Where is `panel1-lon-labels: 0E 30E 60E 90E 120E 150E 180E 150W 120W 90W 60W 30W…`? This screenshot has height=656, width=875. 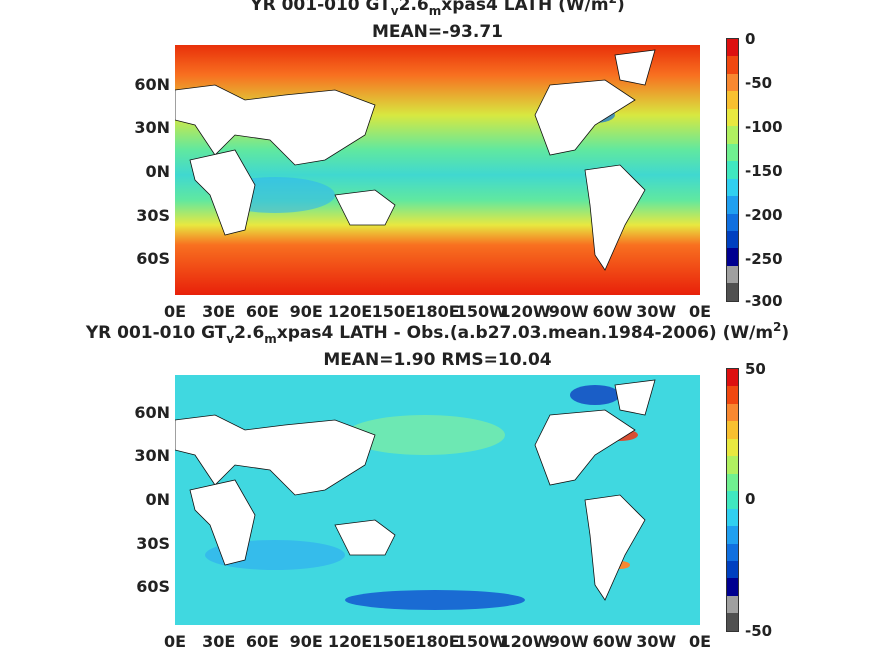
panel1-lon-labels: 0E 30E 60E 90E 120E 150E 180E 150W 120W 90W 60W 30W… is located at coordinates (440, 313).